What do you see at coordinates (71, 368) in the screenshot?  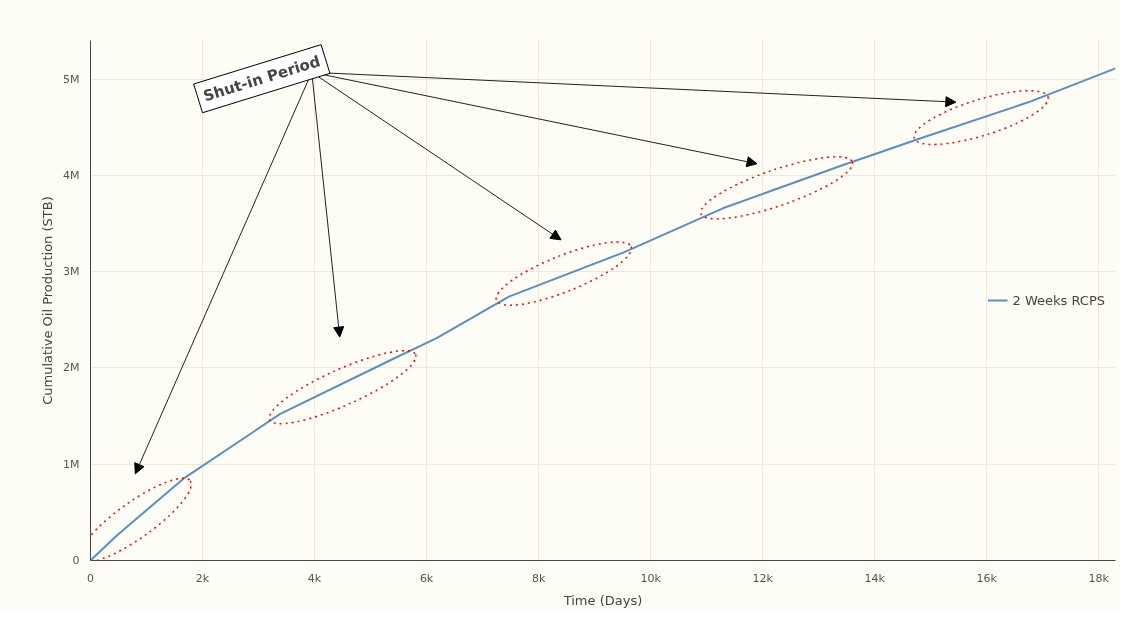 I see `y-tick-label: 2M` at bounding box center [71, 368].